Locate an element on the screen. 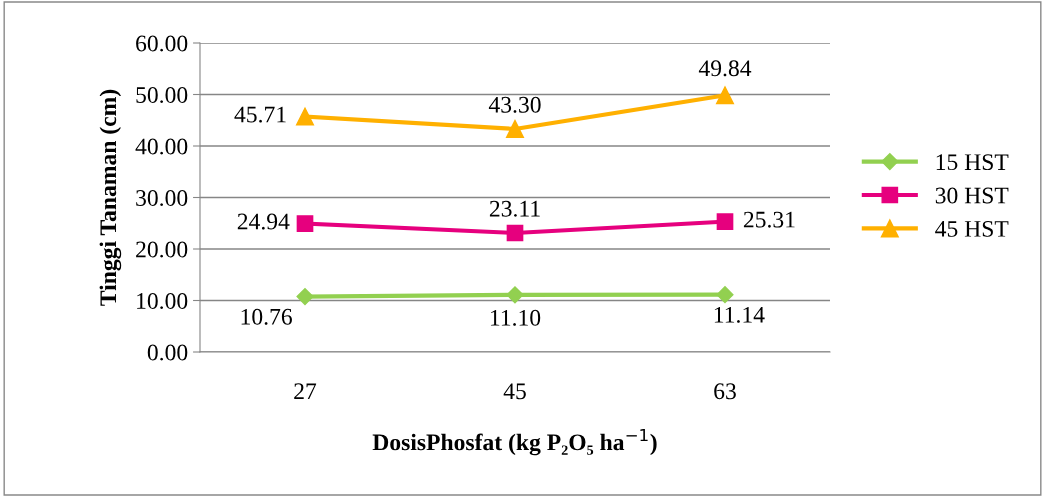 Image resolution: width=1045 pixels, height=497 pixels. y-tick-label: 60.00 is located at coordinates (162, 43).